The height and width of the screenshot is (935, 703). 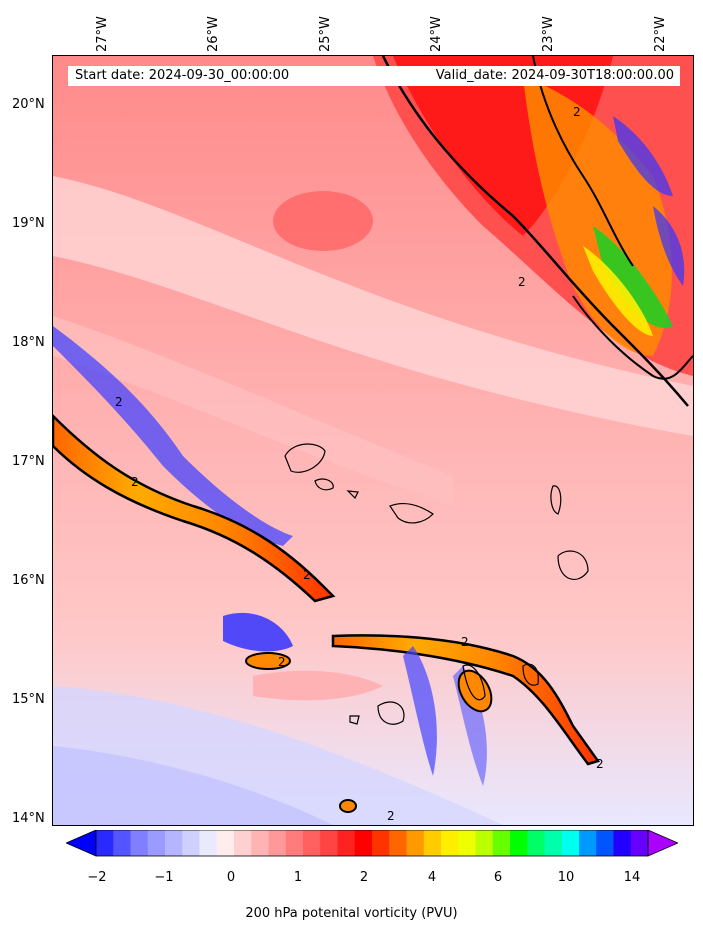 What do you see at coordinates (28, 818) in the screenshot?
I see `lat-label-14n: 14°N` at bounding box center [28, 818].